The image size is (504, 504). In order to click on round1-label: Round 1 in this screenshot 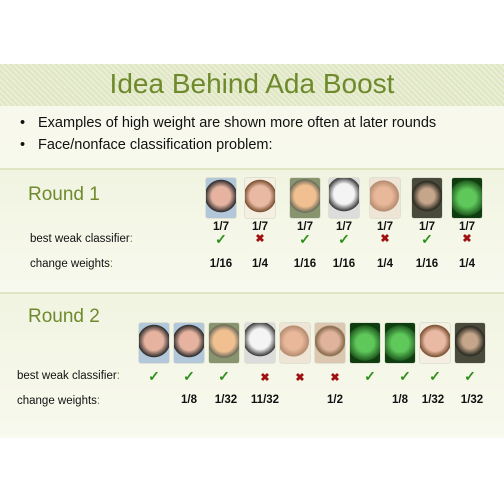, I will do `click(64, 194)`.